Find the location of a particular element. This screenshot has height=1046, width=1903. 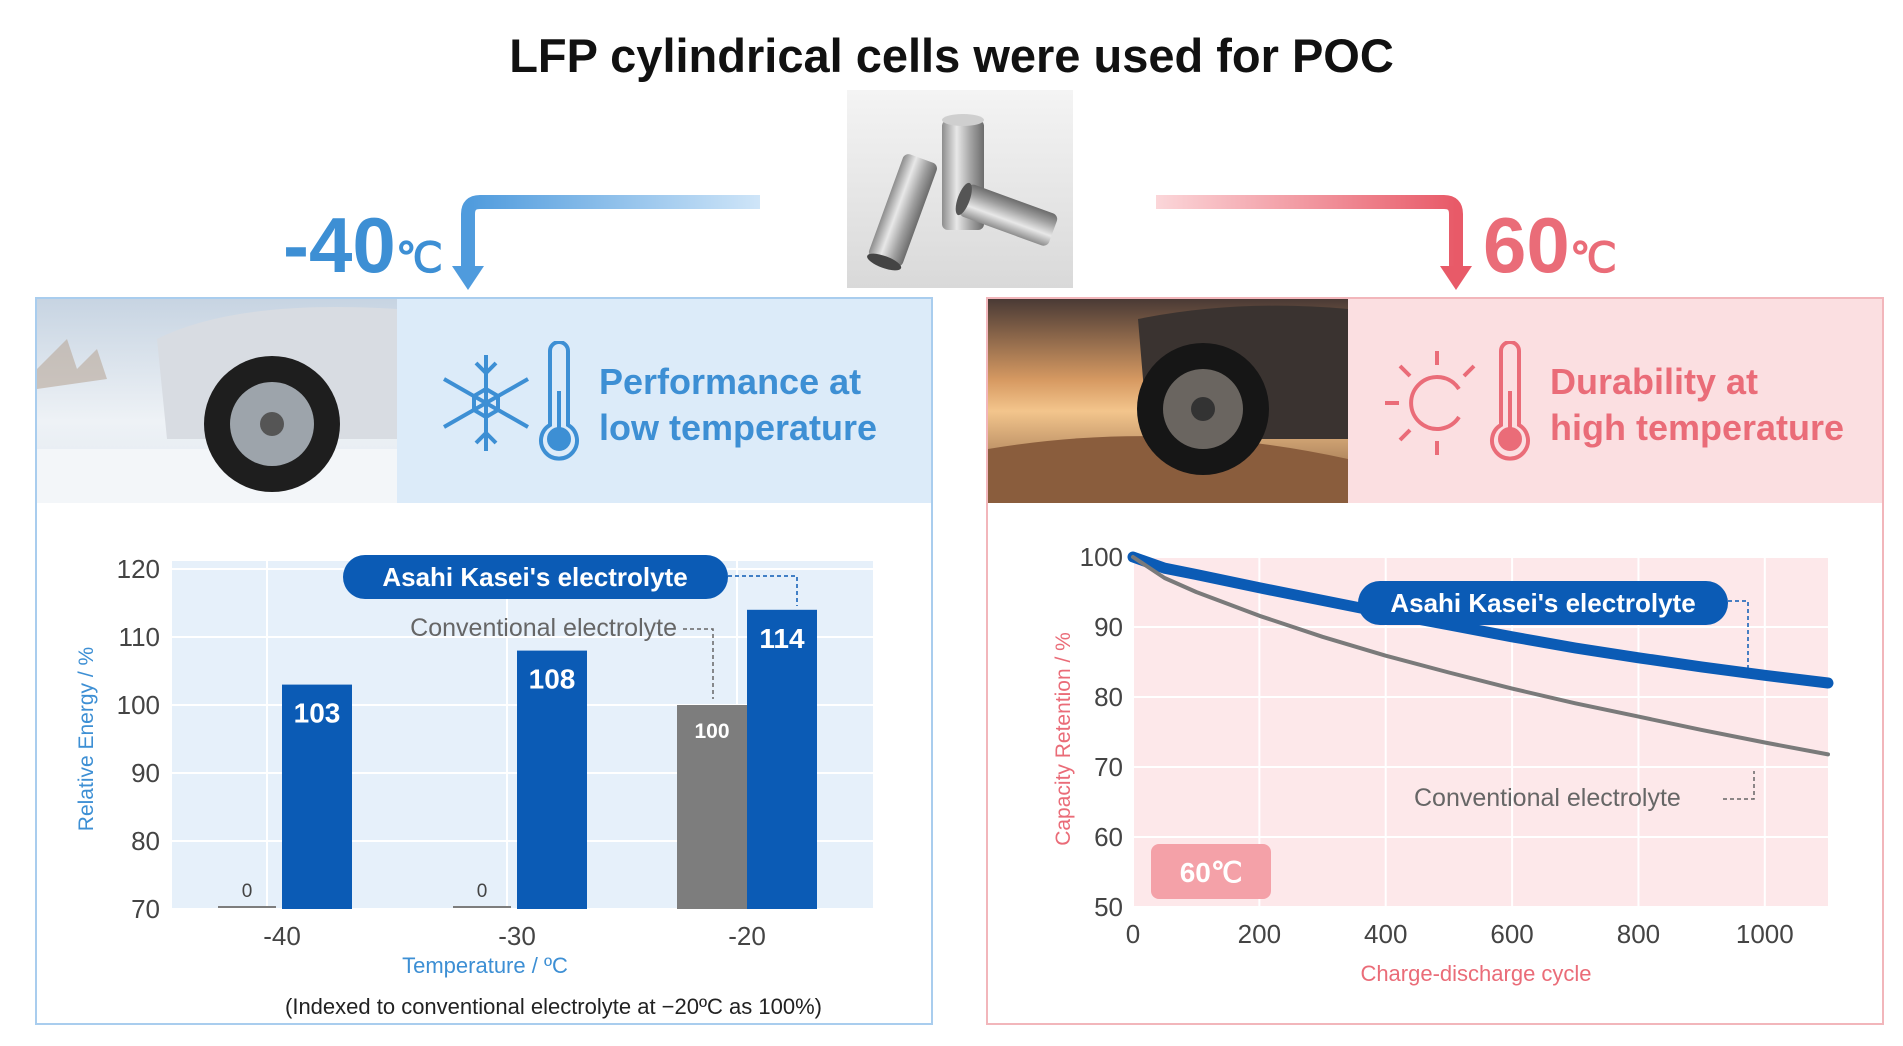

winter-tire-photo is located at coordinates (217, 401).